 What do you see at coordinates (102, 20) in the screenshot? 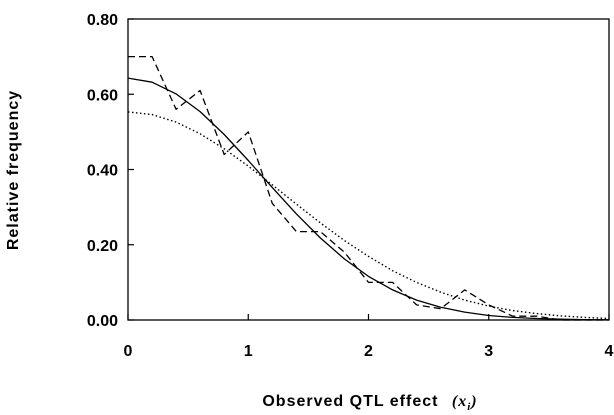
I see `y-tick-label: 0.80` at bounding box center [102, 20].